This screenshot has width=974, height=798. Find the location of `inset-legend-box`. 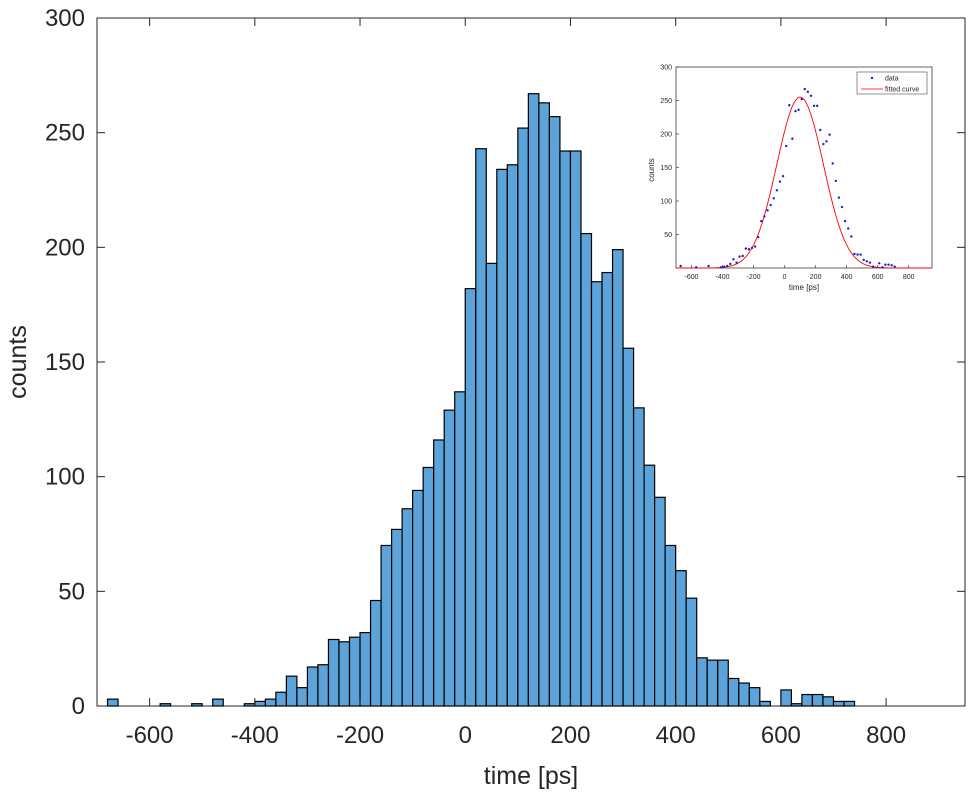

inset-legend-box is located at coordinates (892, 83).